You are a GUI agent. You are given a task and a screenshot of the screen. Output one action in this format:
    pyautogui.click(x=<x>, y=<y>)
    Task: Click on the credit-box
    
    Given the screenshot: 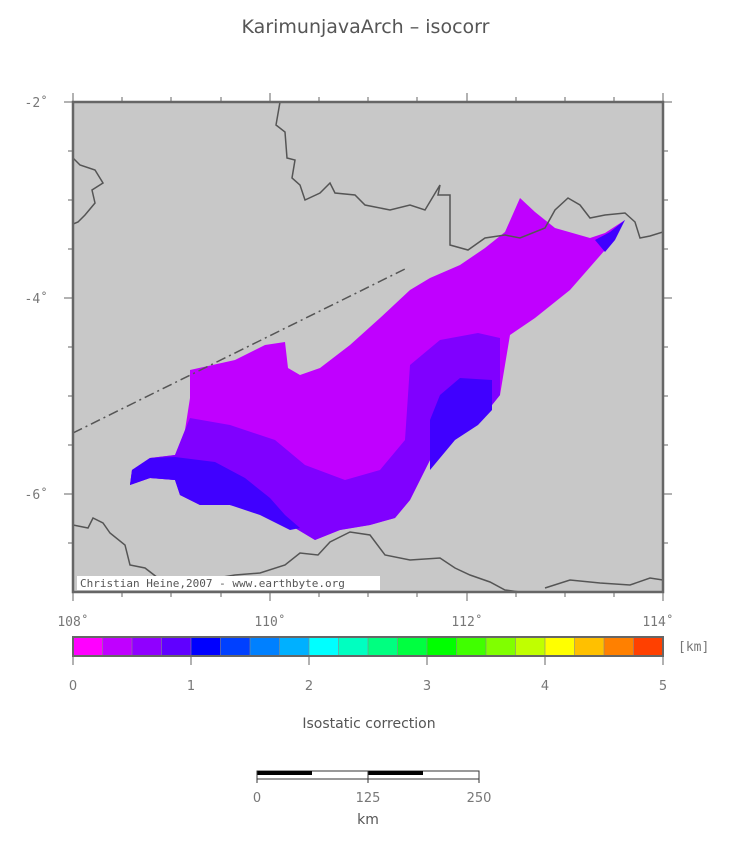 What is the action you would take?
    pyautogui.click(x=228, y=583)
    